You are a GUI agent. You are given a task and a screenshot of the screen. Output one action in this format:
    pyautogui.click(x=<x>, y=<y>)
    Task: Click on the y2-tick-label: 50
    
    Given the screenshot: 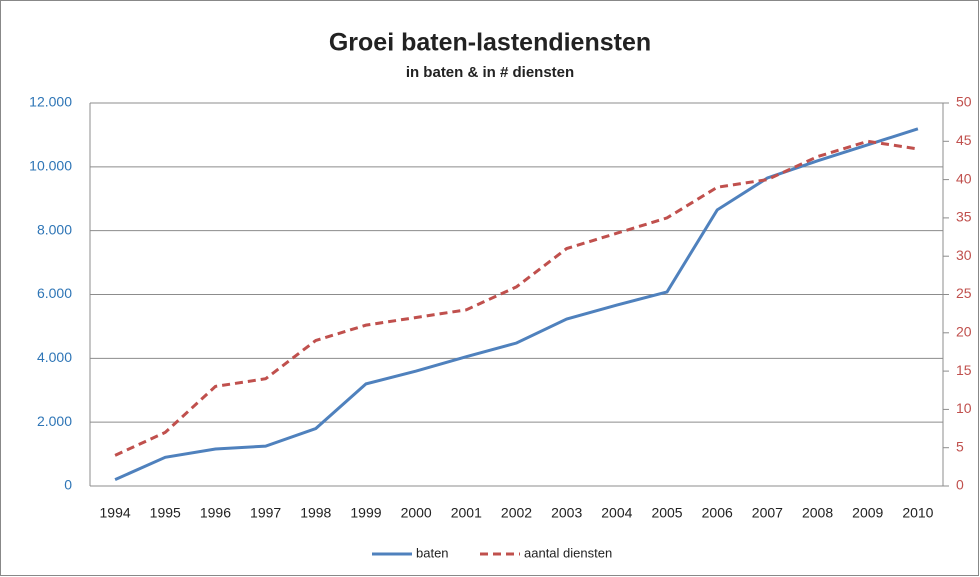 What is the action you would take?
    pyautogui.click(x=964, y=102)
    